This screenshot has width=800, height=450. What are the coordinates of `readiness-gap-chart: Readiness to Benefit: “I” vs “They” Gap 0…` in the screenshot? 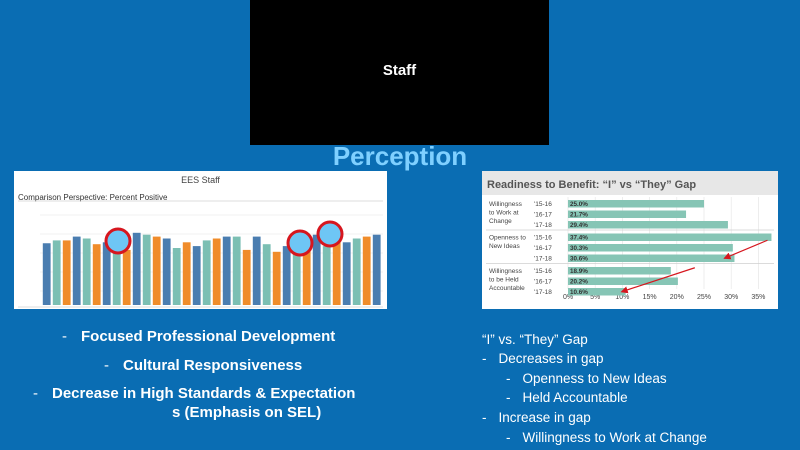 It's located at (630, 240).